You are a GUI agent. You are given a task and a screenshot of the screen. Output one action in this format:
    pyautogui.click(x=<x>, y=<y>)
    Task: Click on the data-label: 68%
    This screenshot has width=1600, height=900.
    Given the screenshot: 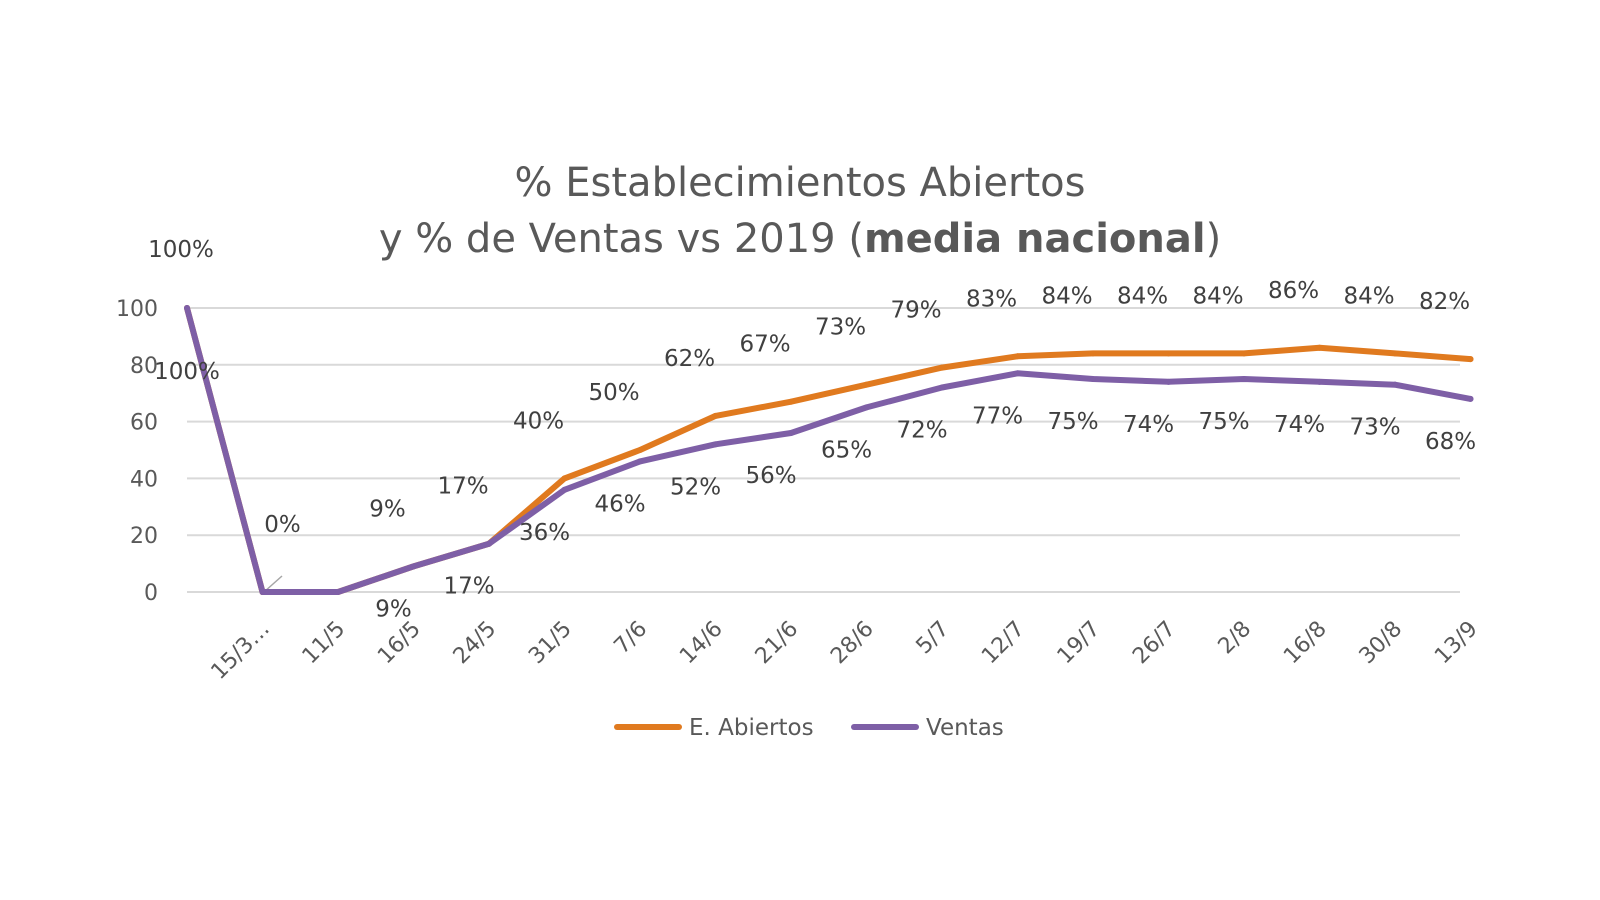 What is the action you would take?
    pyautogui.click(x=1450, y=442)
    